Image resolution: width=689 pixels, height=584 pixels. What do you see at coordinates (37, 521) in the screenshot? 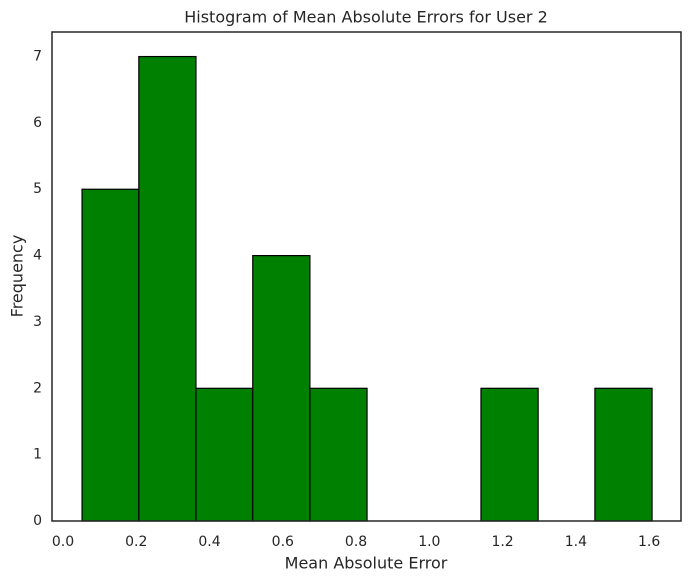
I see `y-tick-label: 0` at bounding box center [37, 521].